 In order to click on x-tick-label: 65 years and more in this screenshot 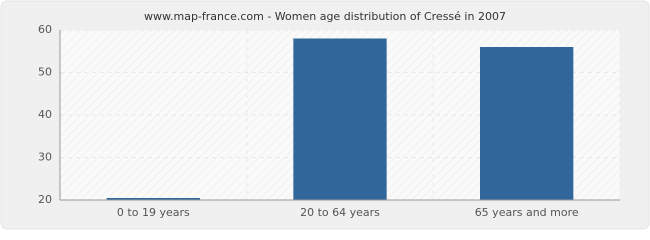, I will do `click(527, 212)`.